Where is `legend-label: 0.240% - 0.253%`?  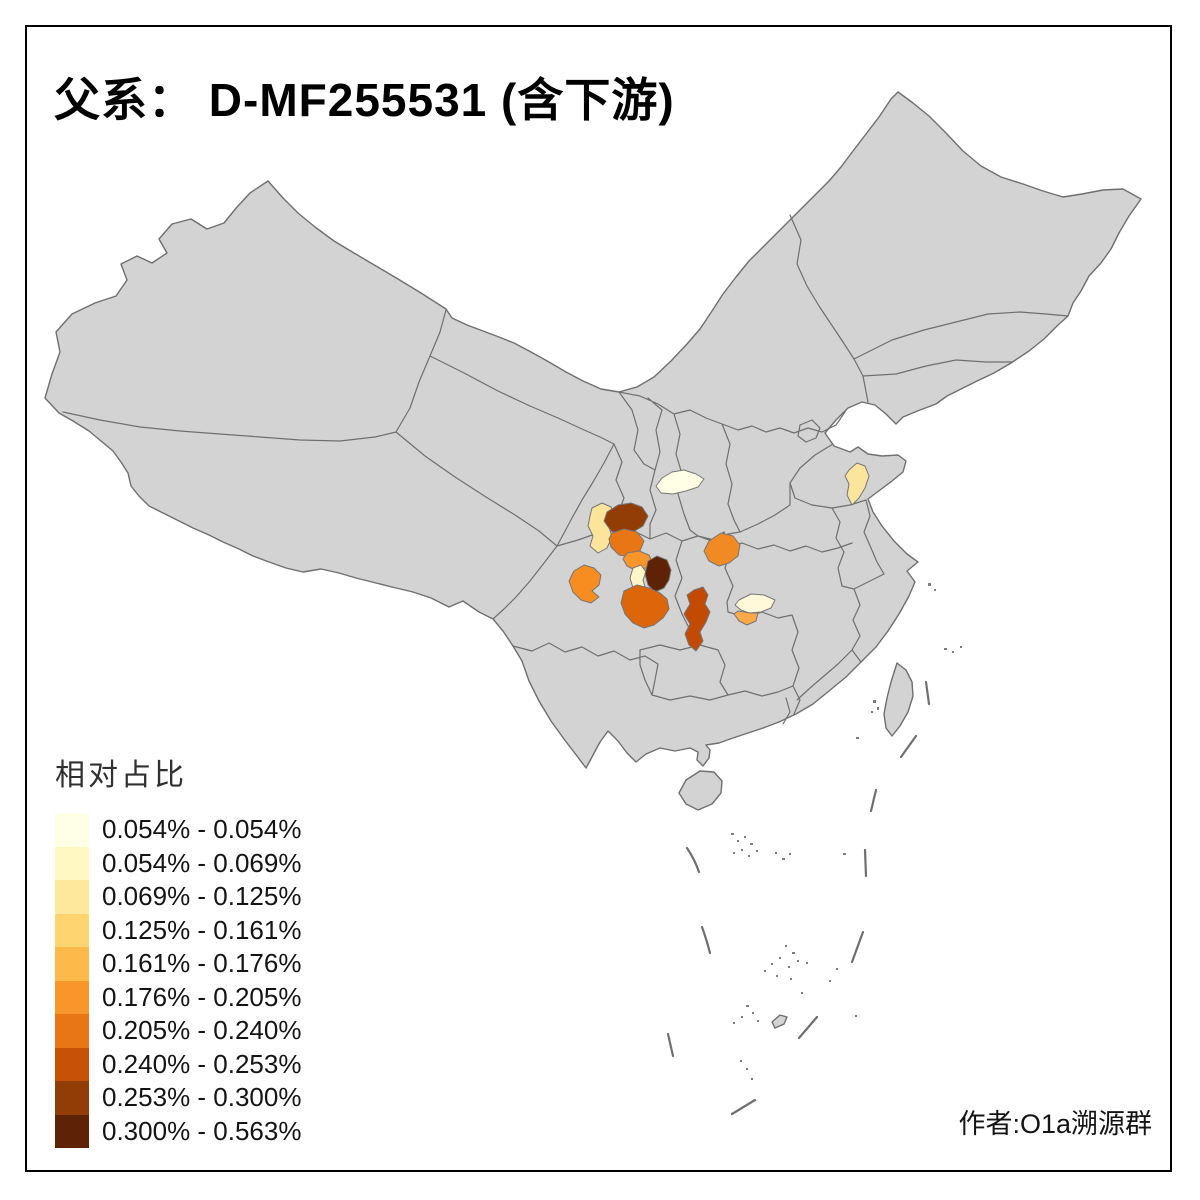 legend-label: 0.240% - 0.253% is located at coordinates (202, 1063).